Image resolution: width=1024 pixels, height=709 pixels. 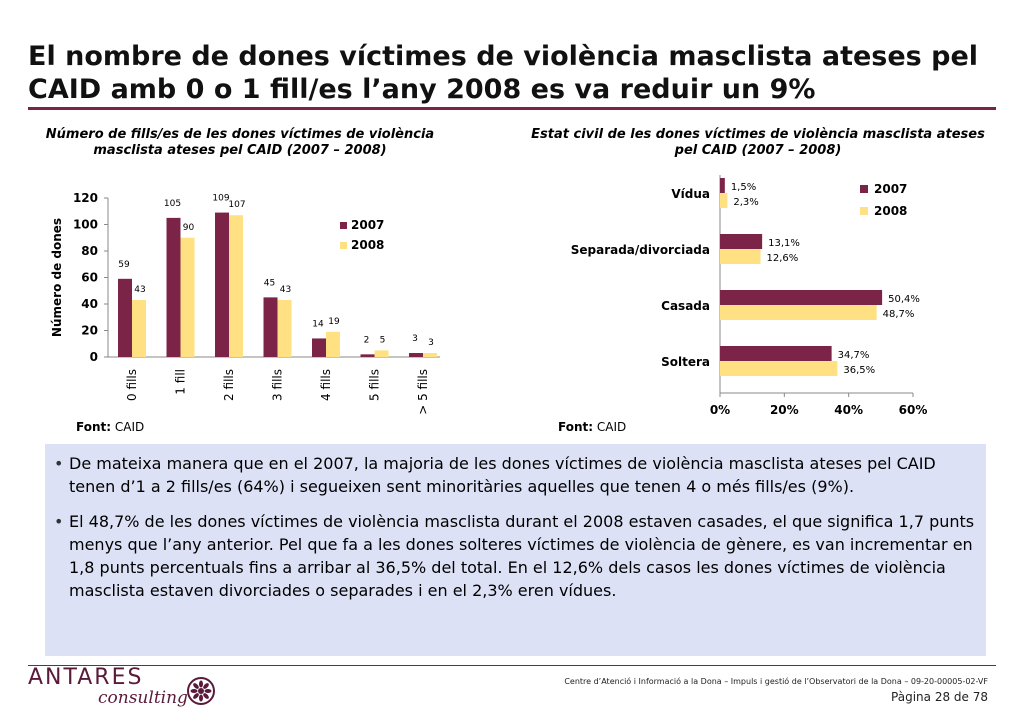 What do you see at coordinates (375, 385) in the screenshot?
I see `x-tick-label: 5 fills` at bounding box center [375, 385].